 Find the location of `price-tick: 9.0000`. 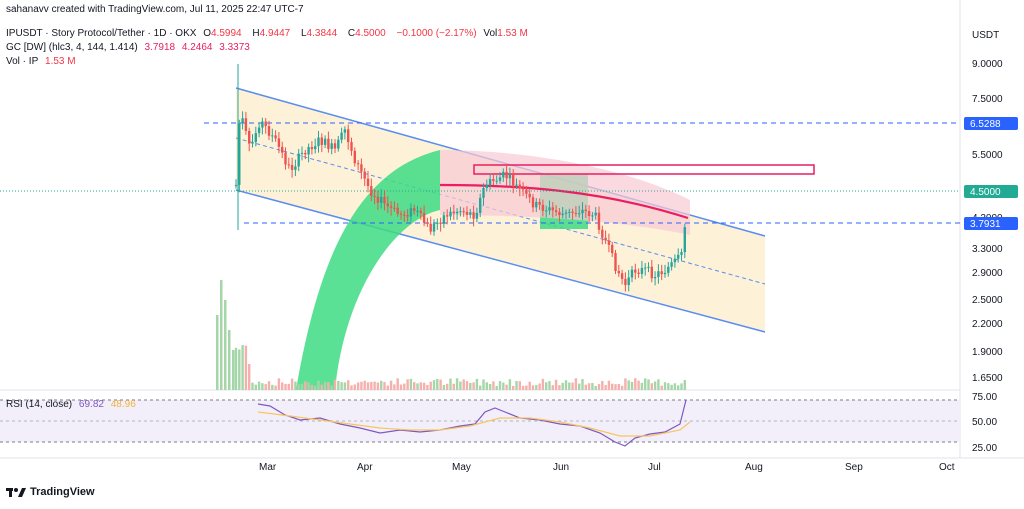

price-tick: 9.0000 is located at coordinates (987, 64).